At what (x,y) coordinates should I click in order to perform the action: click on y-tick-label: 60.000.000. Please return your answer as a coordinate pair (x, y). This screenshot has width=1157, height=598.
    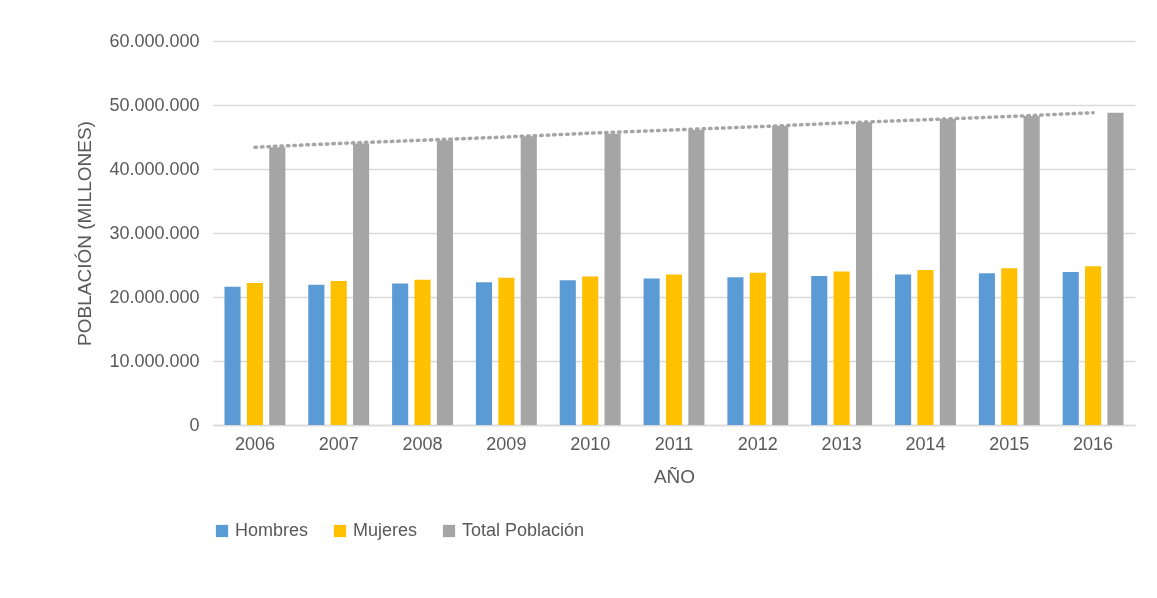
    Looking at the image, I should click on (154, 40).